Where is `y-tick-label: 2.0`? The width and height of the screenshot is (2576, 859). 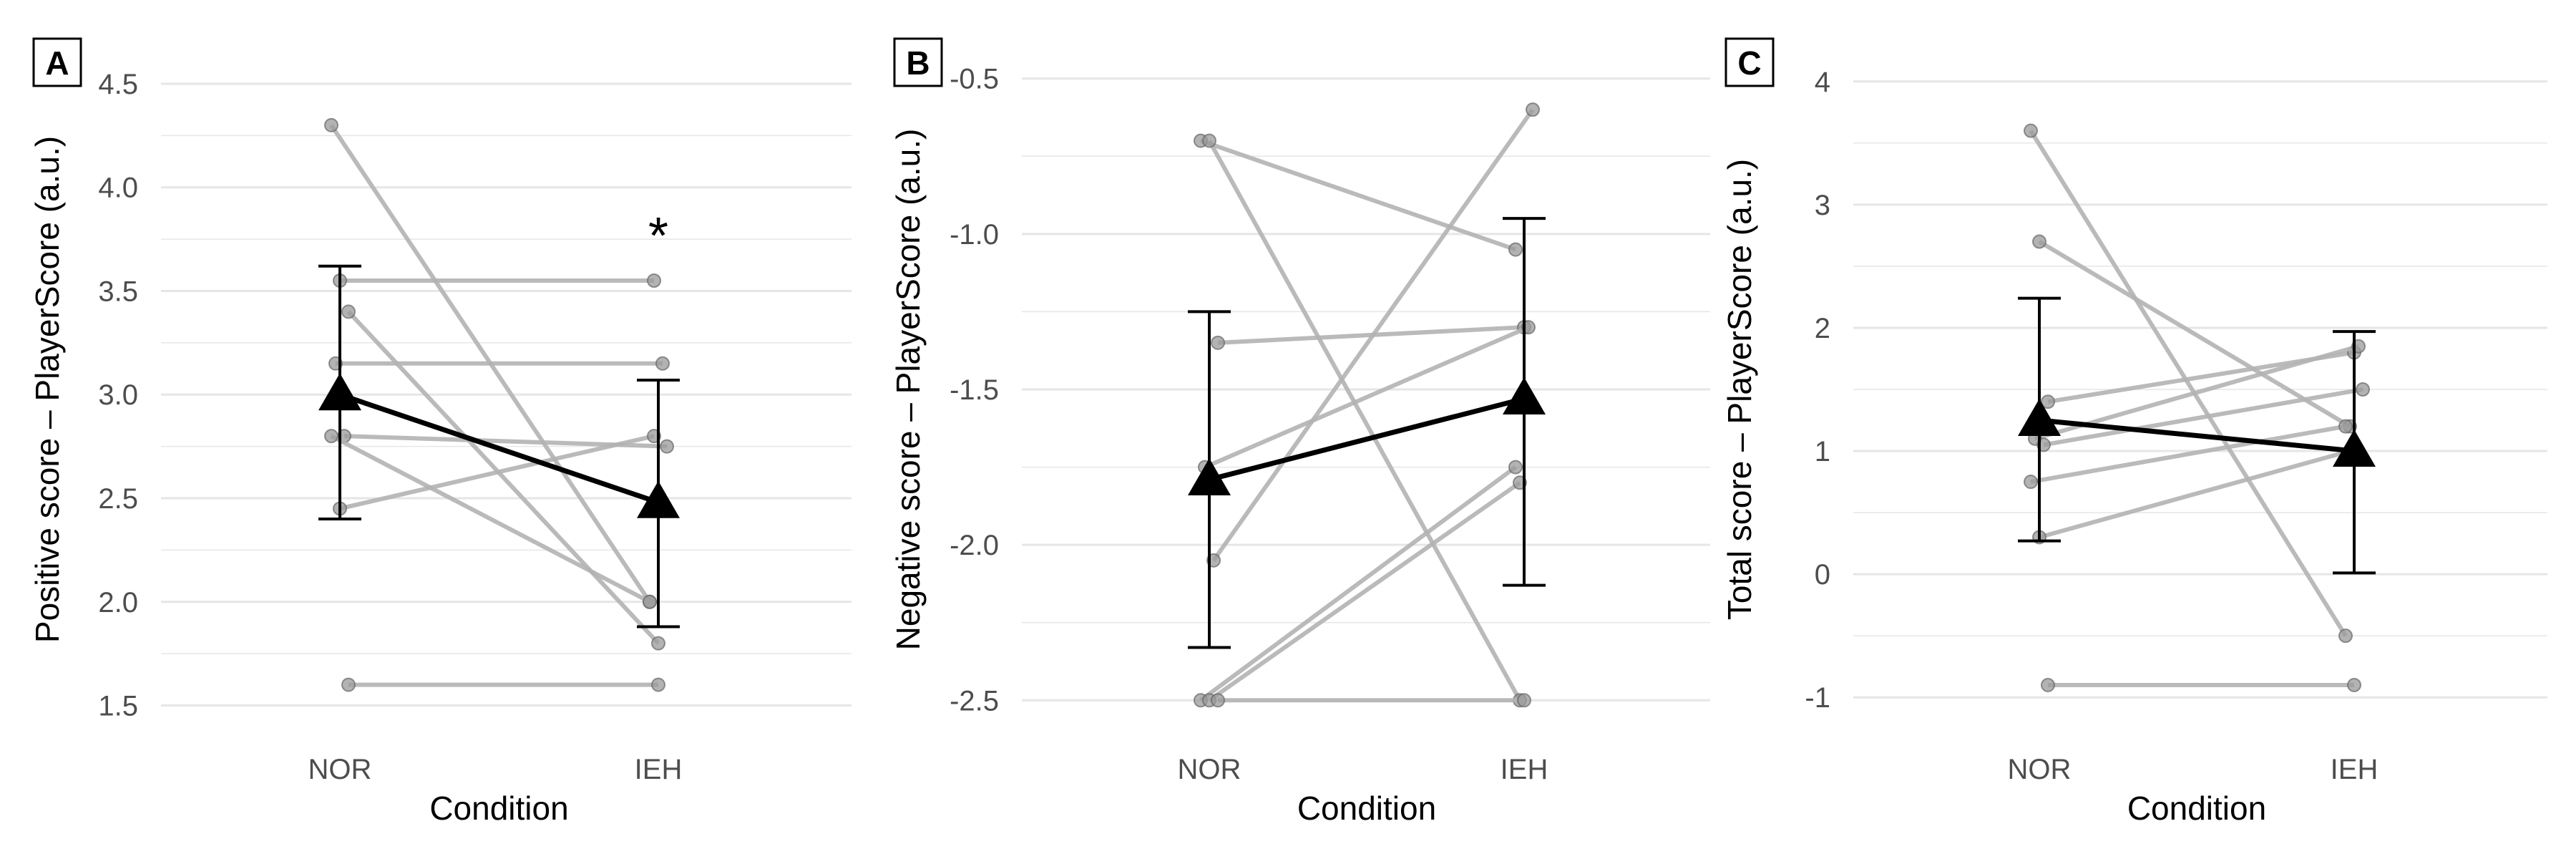 y-tick-label: 2.0 is located at coordinates (118, 602).